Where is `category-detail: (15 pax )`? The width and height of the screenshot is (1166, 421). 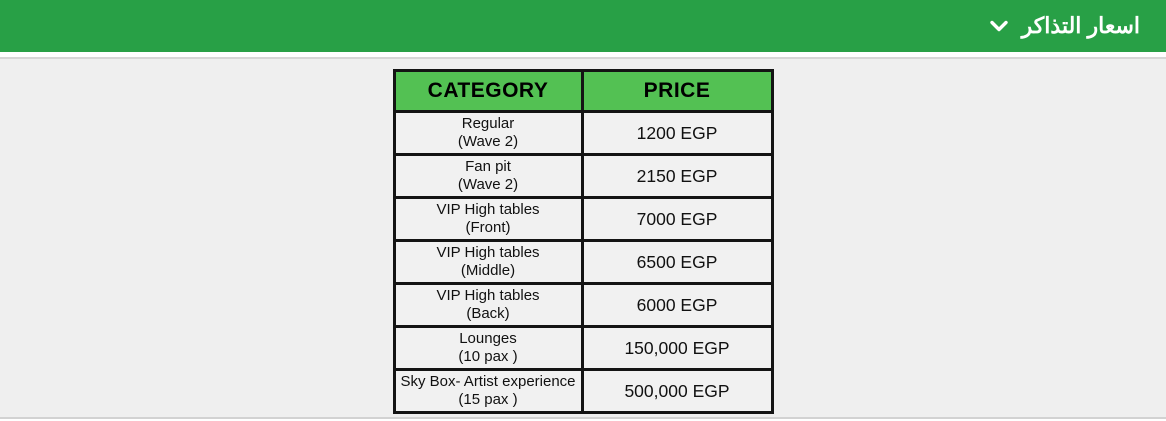
category-detail: (15 pax ) is located at coordinates (488, 399).